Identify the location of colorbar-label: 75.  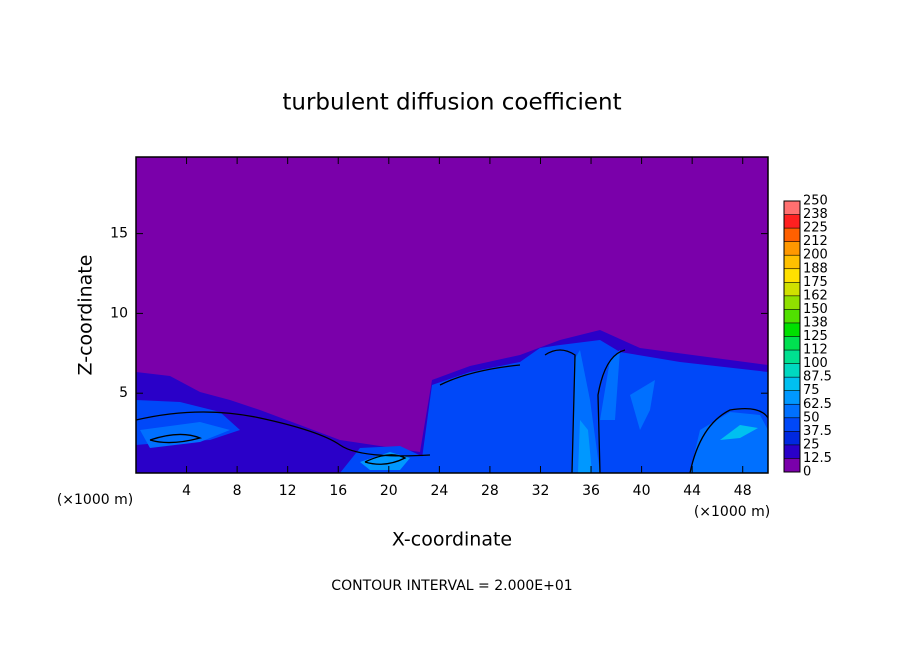
(811, 390).